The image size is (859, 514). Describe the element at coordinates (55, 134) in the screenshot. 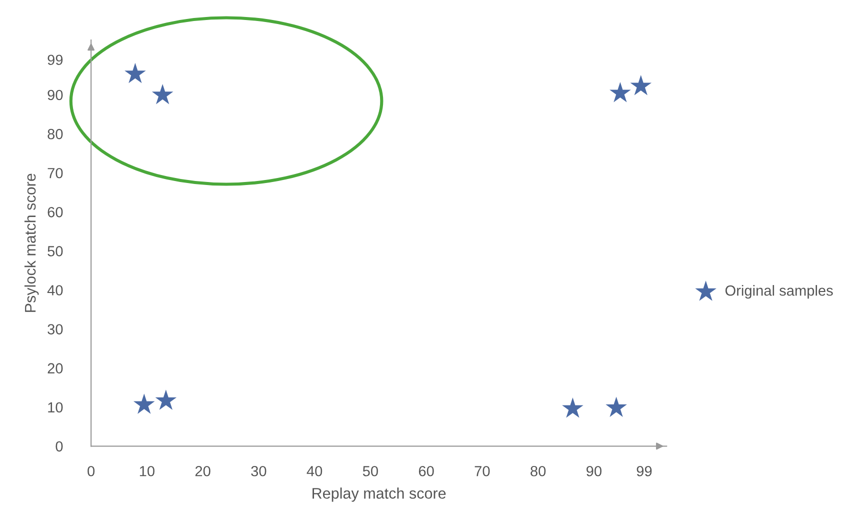

I see `y-tick-label: 80` at that location.